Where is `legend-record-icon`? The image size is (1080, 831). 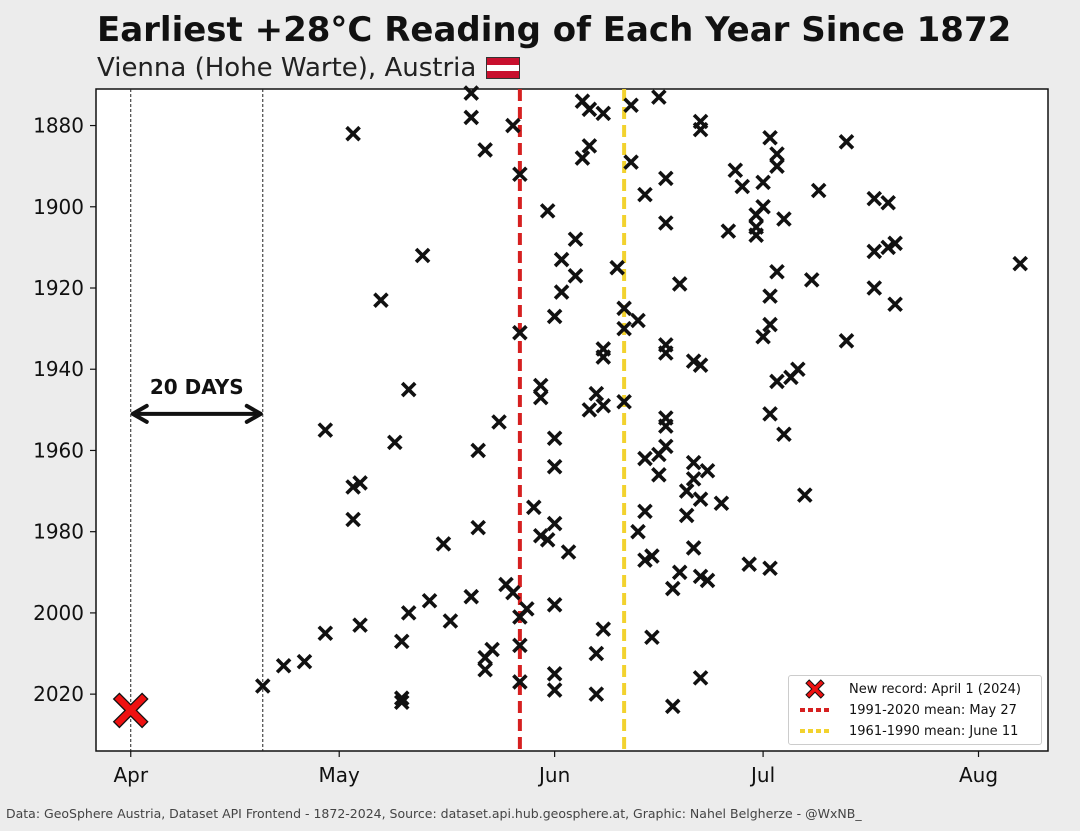 legend-record-icon is located at coordinates (815, 689).